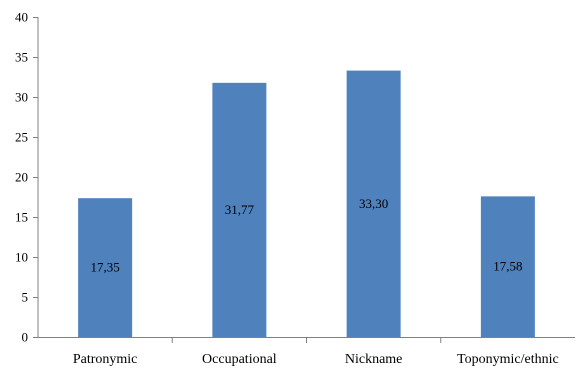 The height and width of the screenshot is (371, 581). Describe the element at coordinates (21, 17) in the screenshot. I see `y-tick-label: 40` at that location.